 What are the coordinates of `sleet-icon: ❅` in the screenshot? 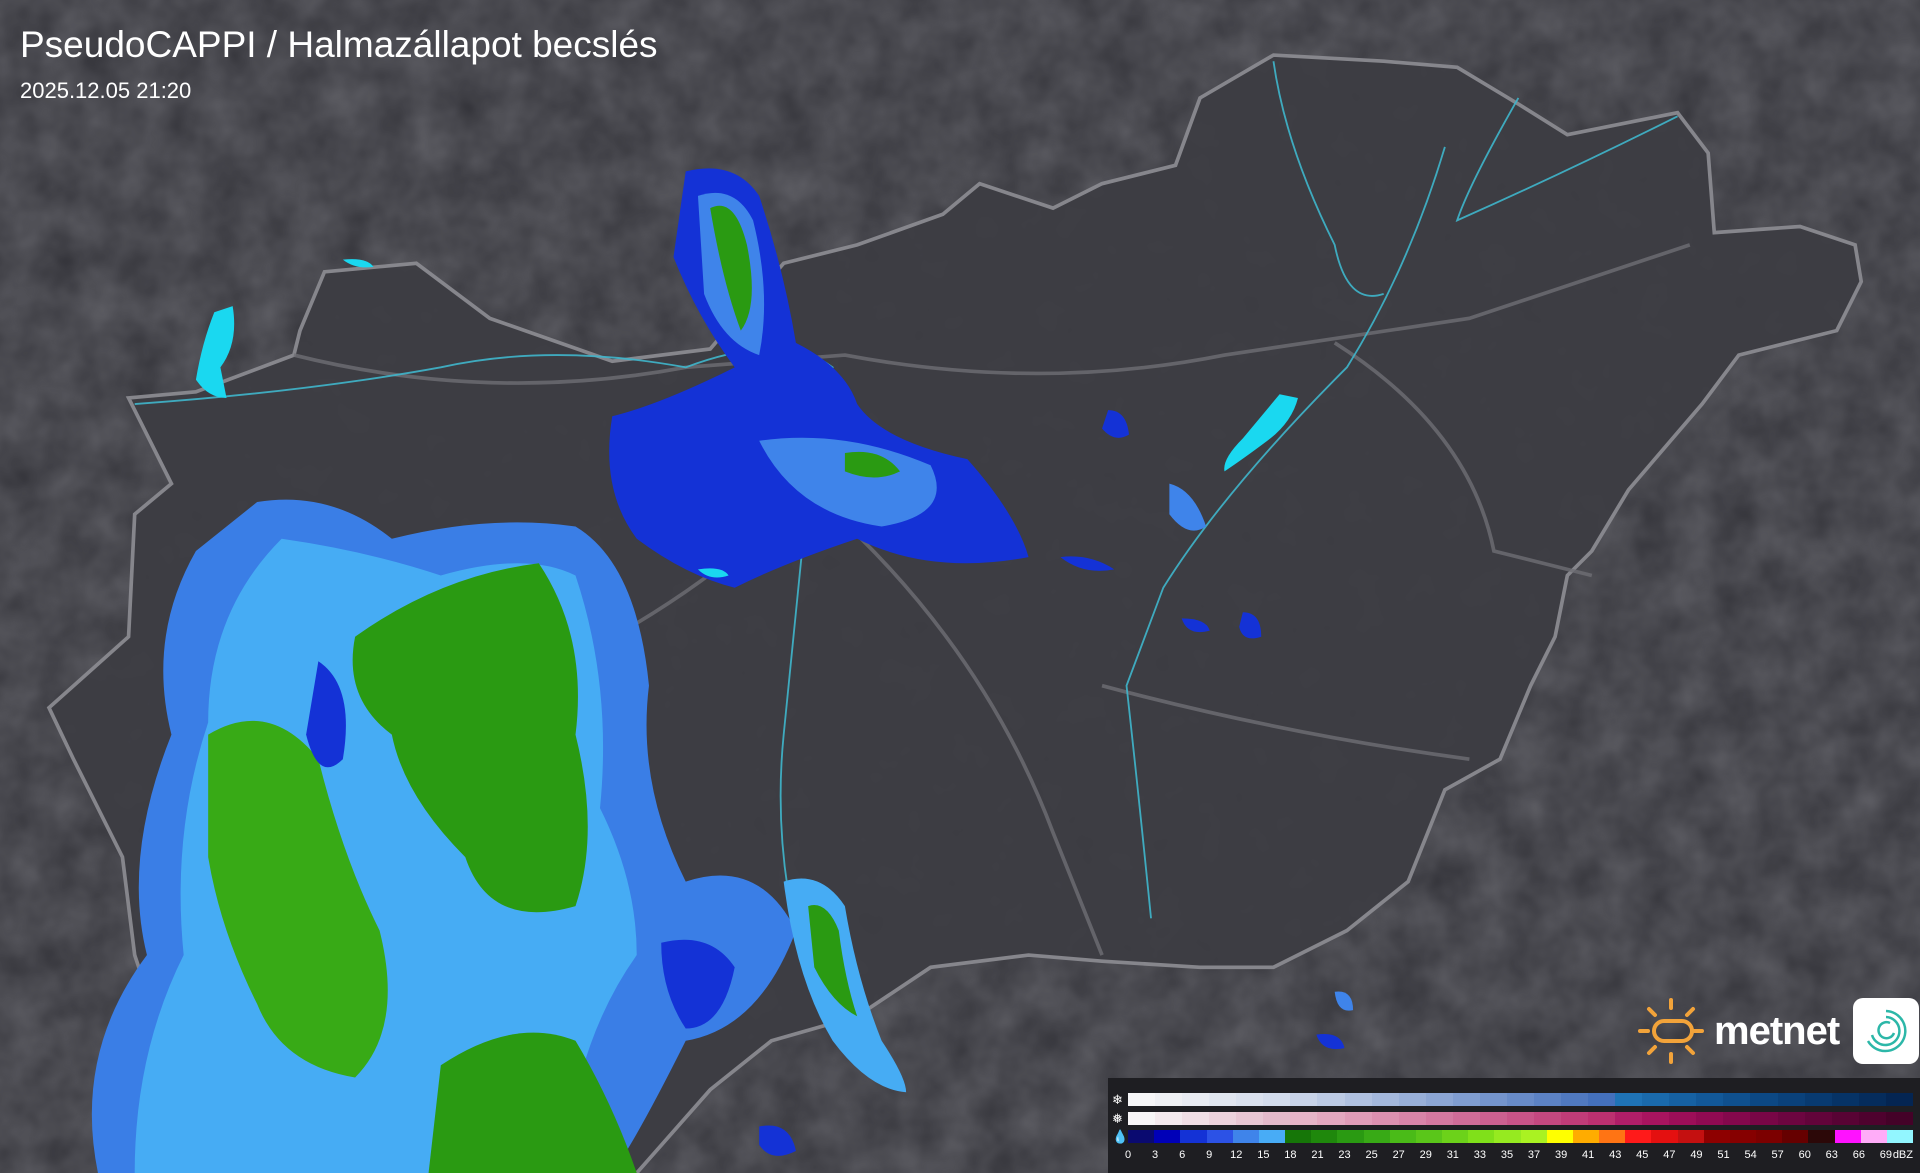 It's located at (1117, 1118).